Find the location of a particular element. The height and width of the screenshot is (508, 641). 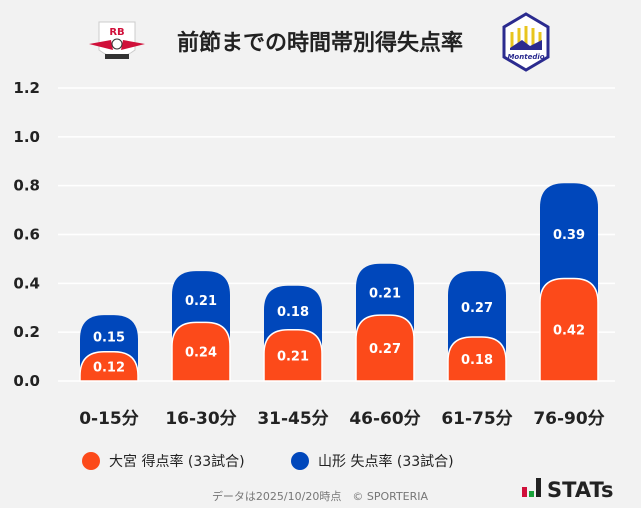

footer-note: データは2025/10/20時点 © SPORTERIA is located at coordinates (320, 496).